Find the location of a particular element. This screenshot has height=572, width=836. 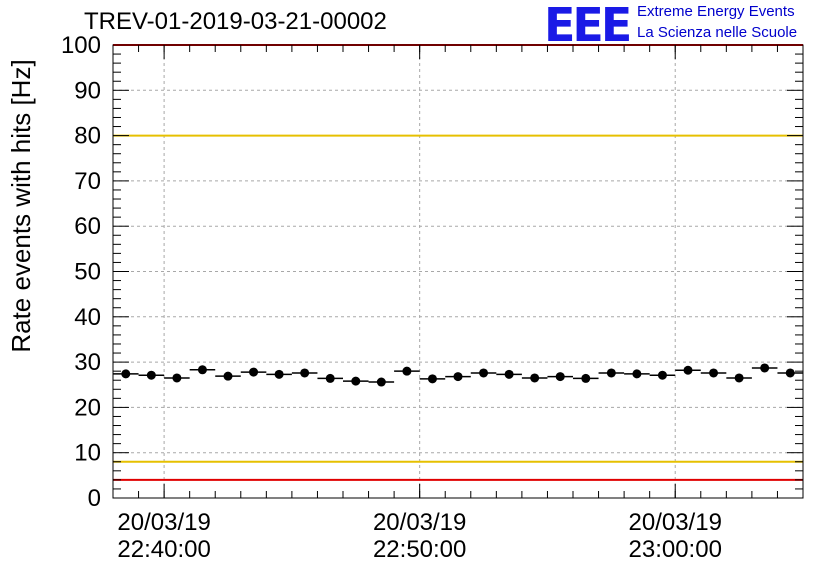

chart-title: TREV-01-2019-03-21-00002 is located at coordinates (235, 21).